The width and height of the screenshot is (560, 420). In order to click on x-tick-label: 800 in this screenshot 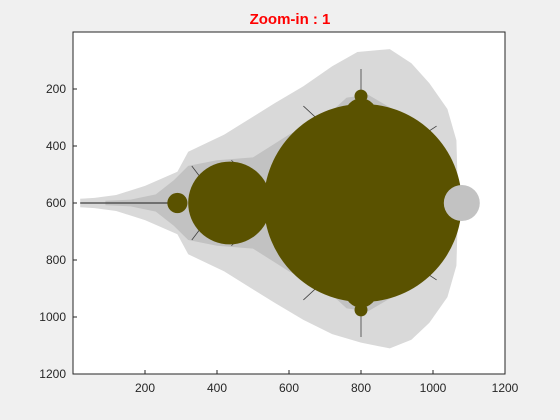, I will do `click(361, 388)`.